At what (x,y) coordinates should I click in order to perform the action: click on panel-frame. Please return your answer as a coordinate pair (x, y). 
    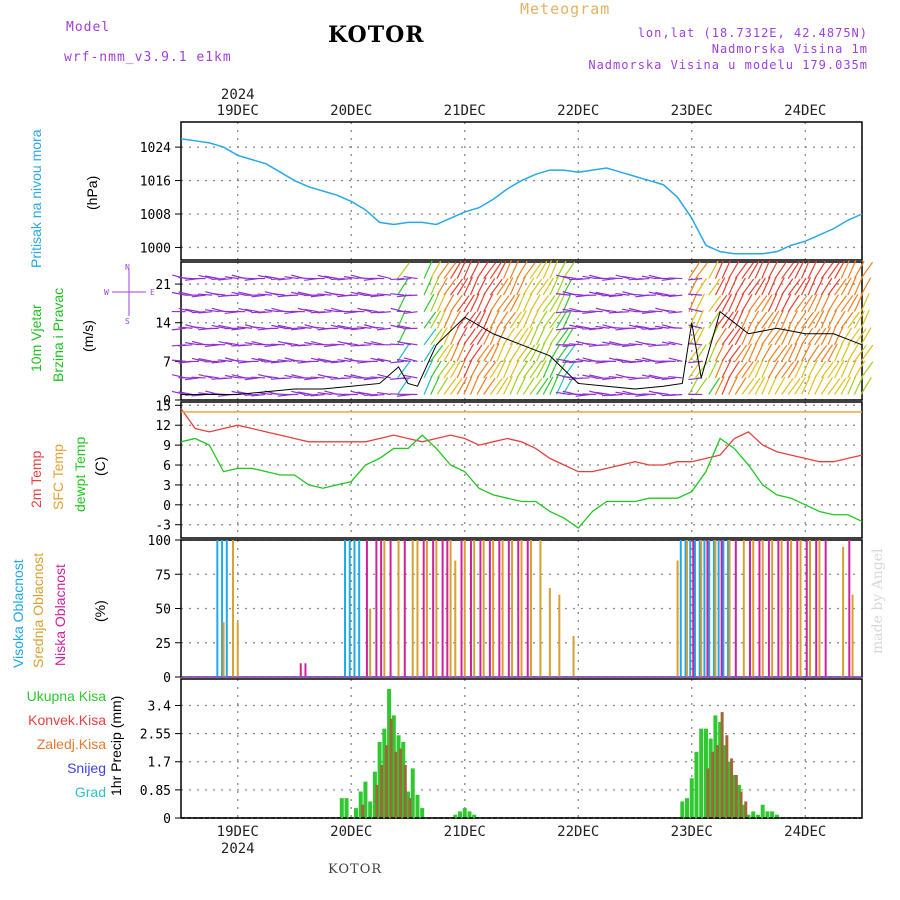
    Looking at the image, I should click on (521, 748).